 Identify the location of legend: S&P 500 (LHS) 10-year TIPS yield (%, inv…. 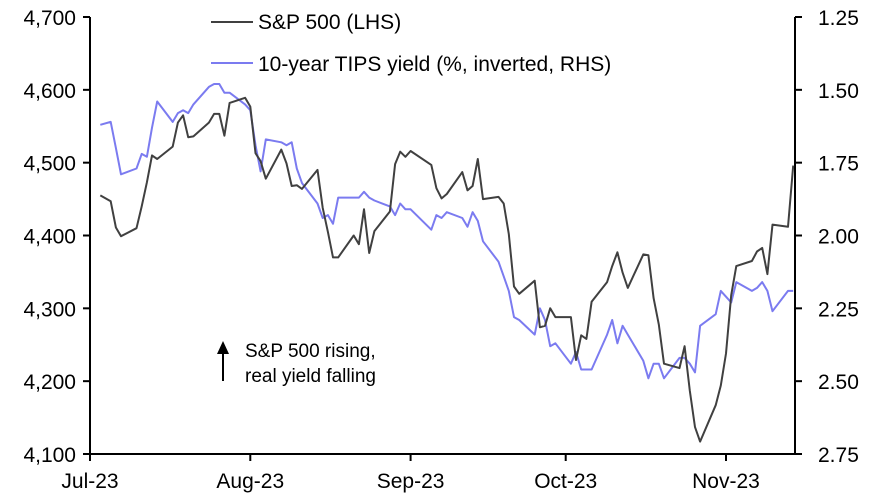
(411, 43).